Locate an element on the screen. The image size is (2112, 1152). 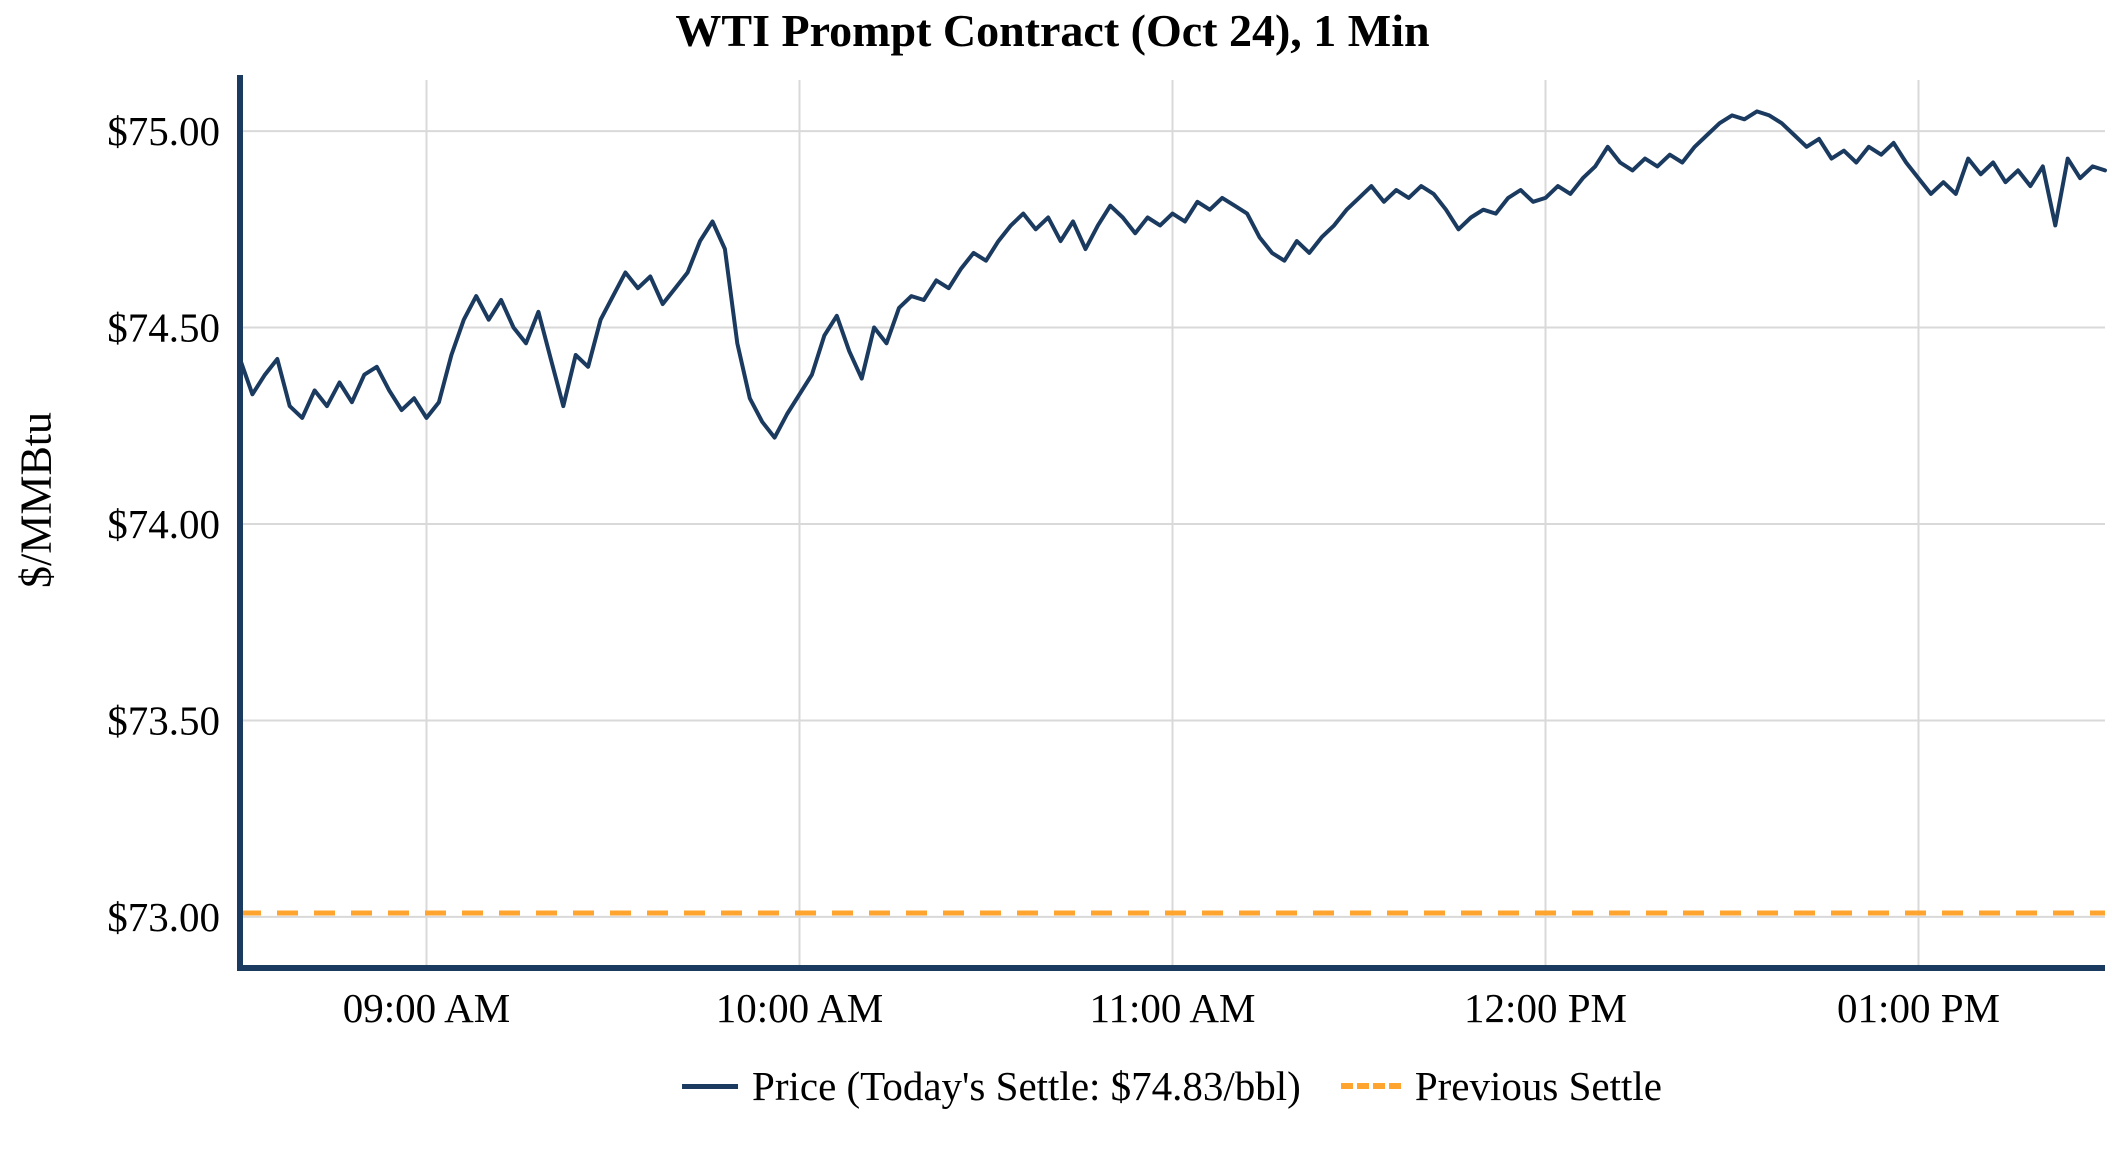
y-tick-label: $74.50 is located at coordinates (163, 328).